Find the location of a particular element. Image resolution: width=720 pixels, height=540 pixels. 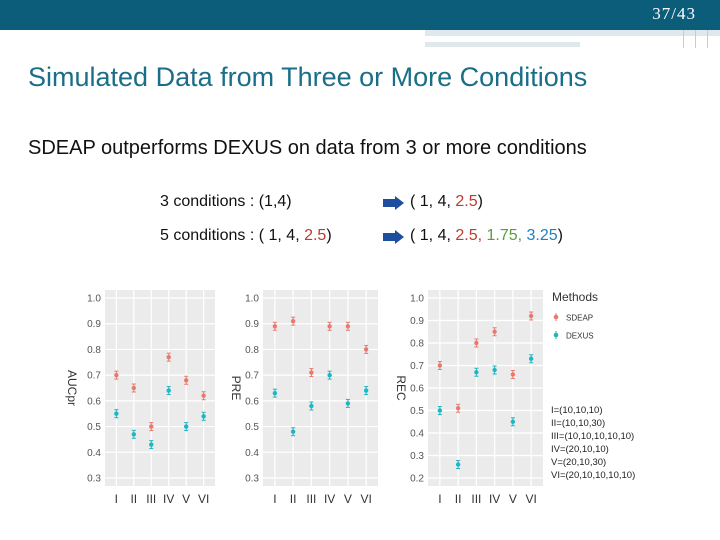

condition-row-2-result: ( 1, 4, 2.5, 1.75, 3.25) is located at coordinates (486, 235).